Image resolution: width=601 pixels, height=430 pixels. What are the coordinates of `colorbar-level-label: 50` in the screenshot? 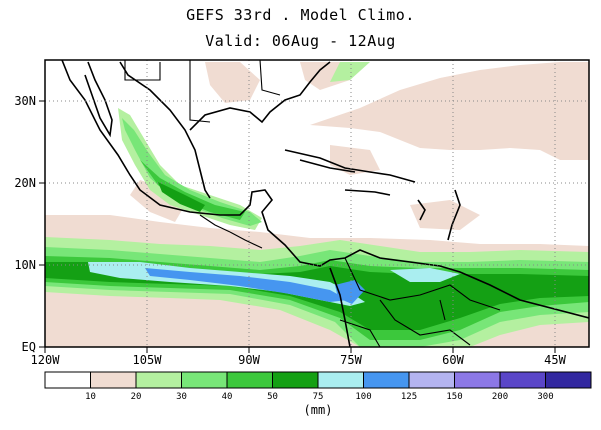 It's located at (272, 397).